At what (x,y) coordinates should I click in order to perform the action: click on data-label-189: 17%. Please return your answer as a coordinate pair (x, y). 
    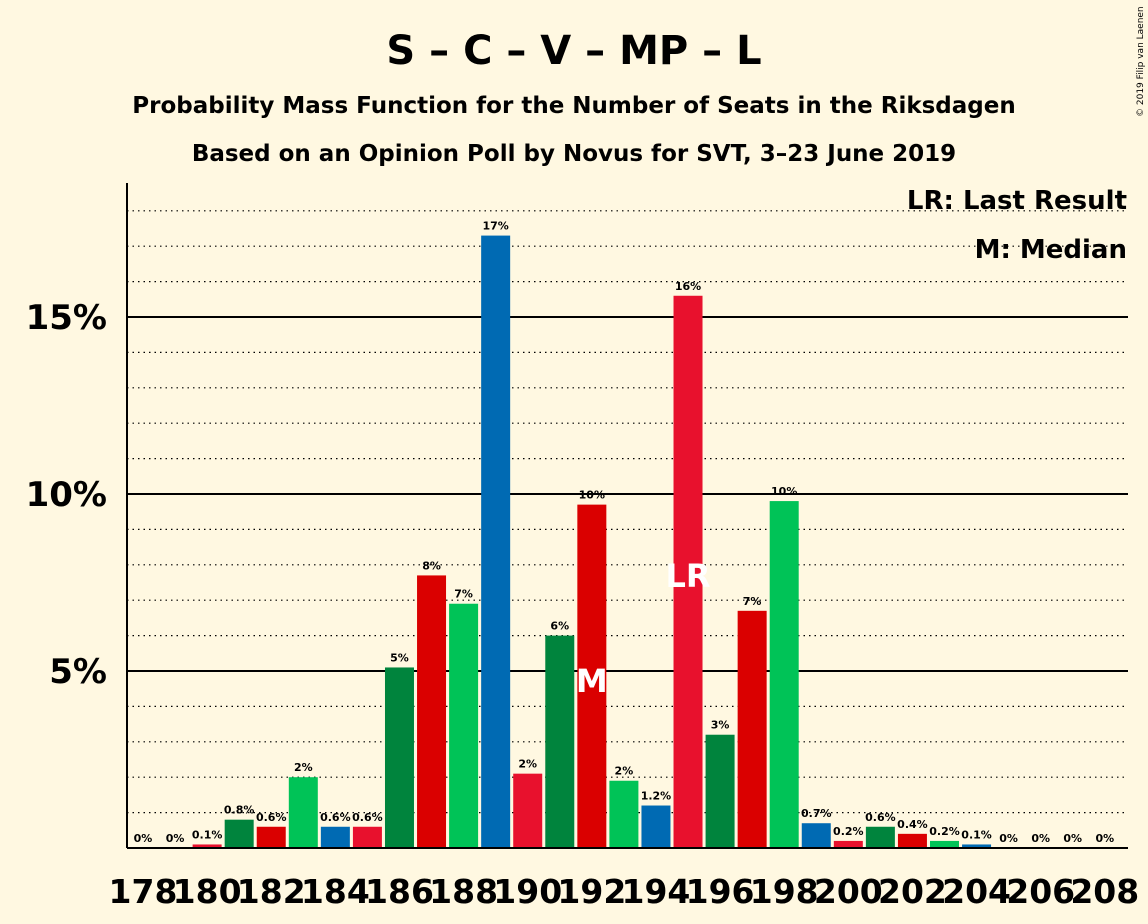
    Looking at the image, I should click on (495, 226).